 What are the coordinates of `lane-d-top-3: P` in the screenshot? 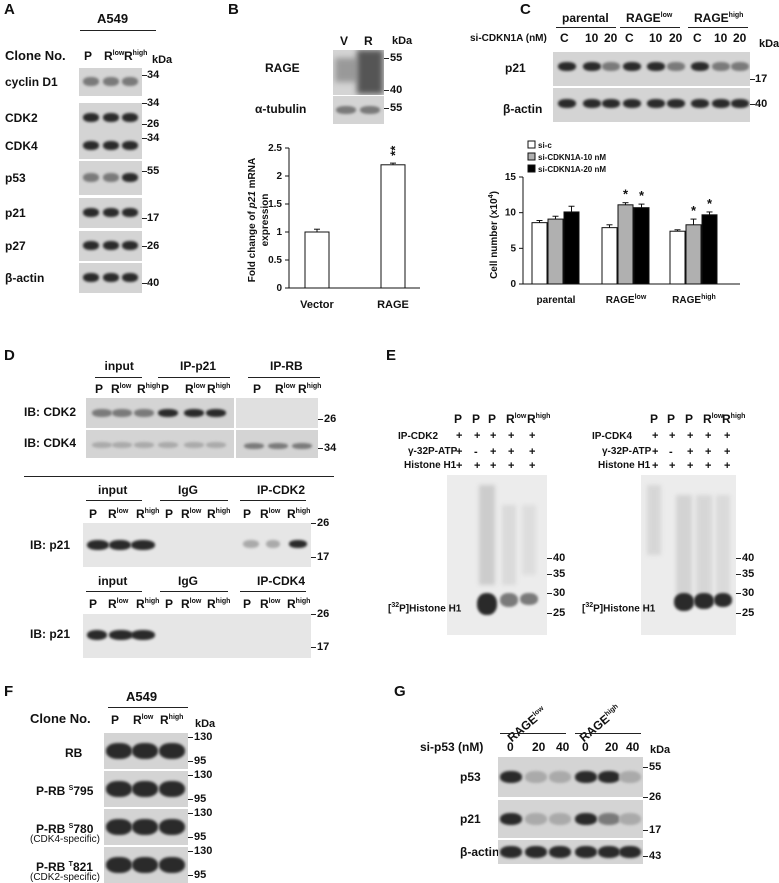 It's located at (165, 388).